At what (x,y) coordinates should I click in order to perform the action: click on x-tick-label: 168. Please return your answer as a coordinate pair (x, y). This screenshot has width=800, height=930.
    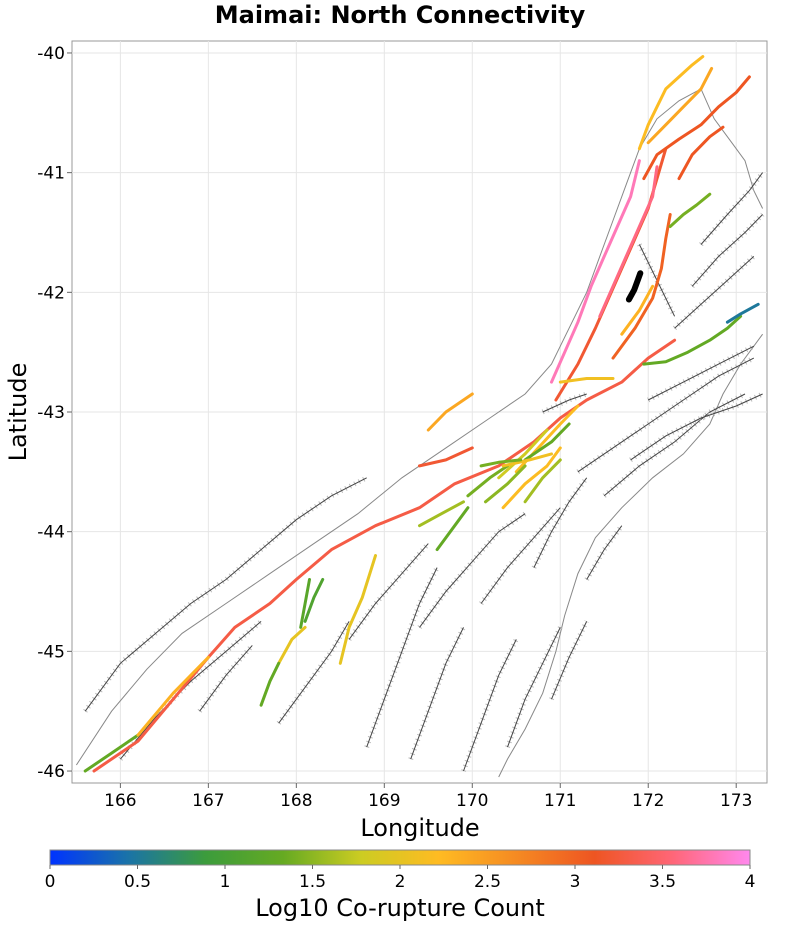
    Looking at the image, I should click on (296, 801).